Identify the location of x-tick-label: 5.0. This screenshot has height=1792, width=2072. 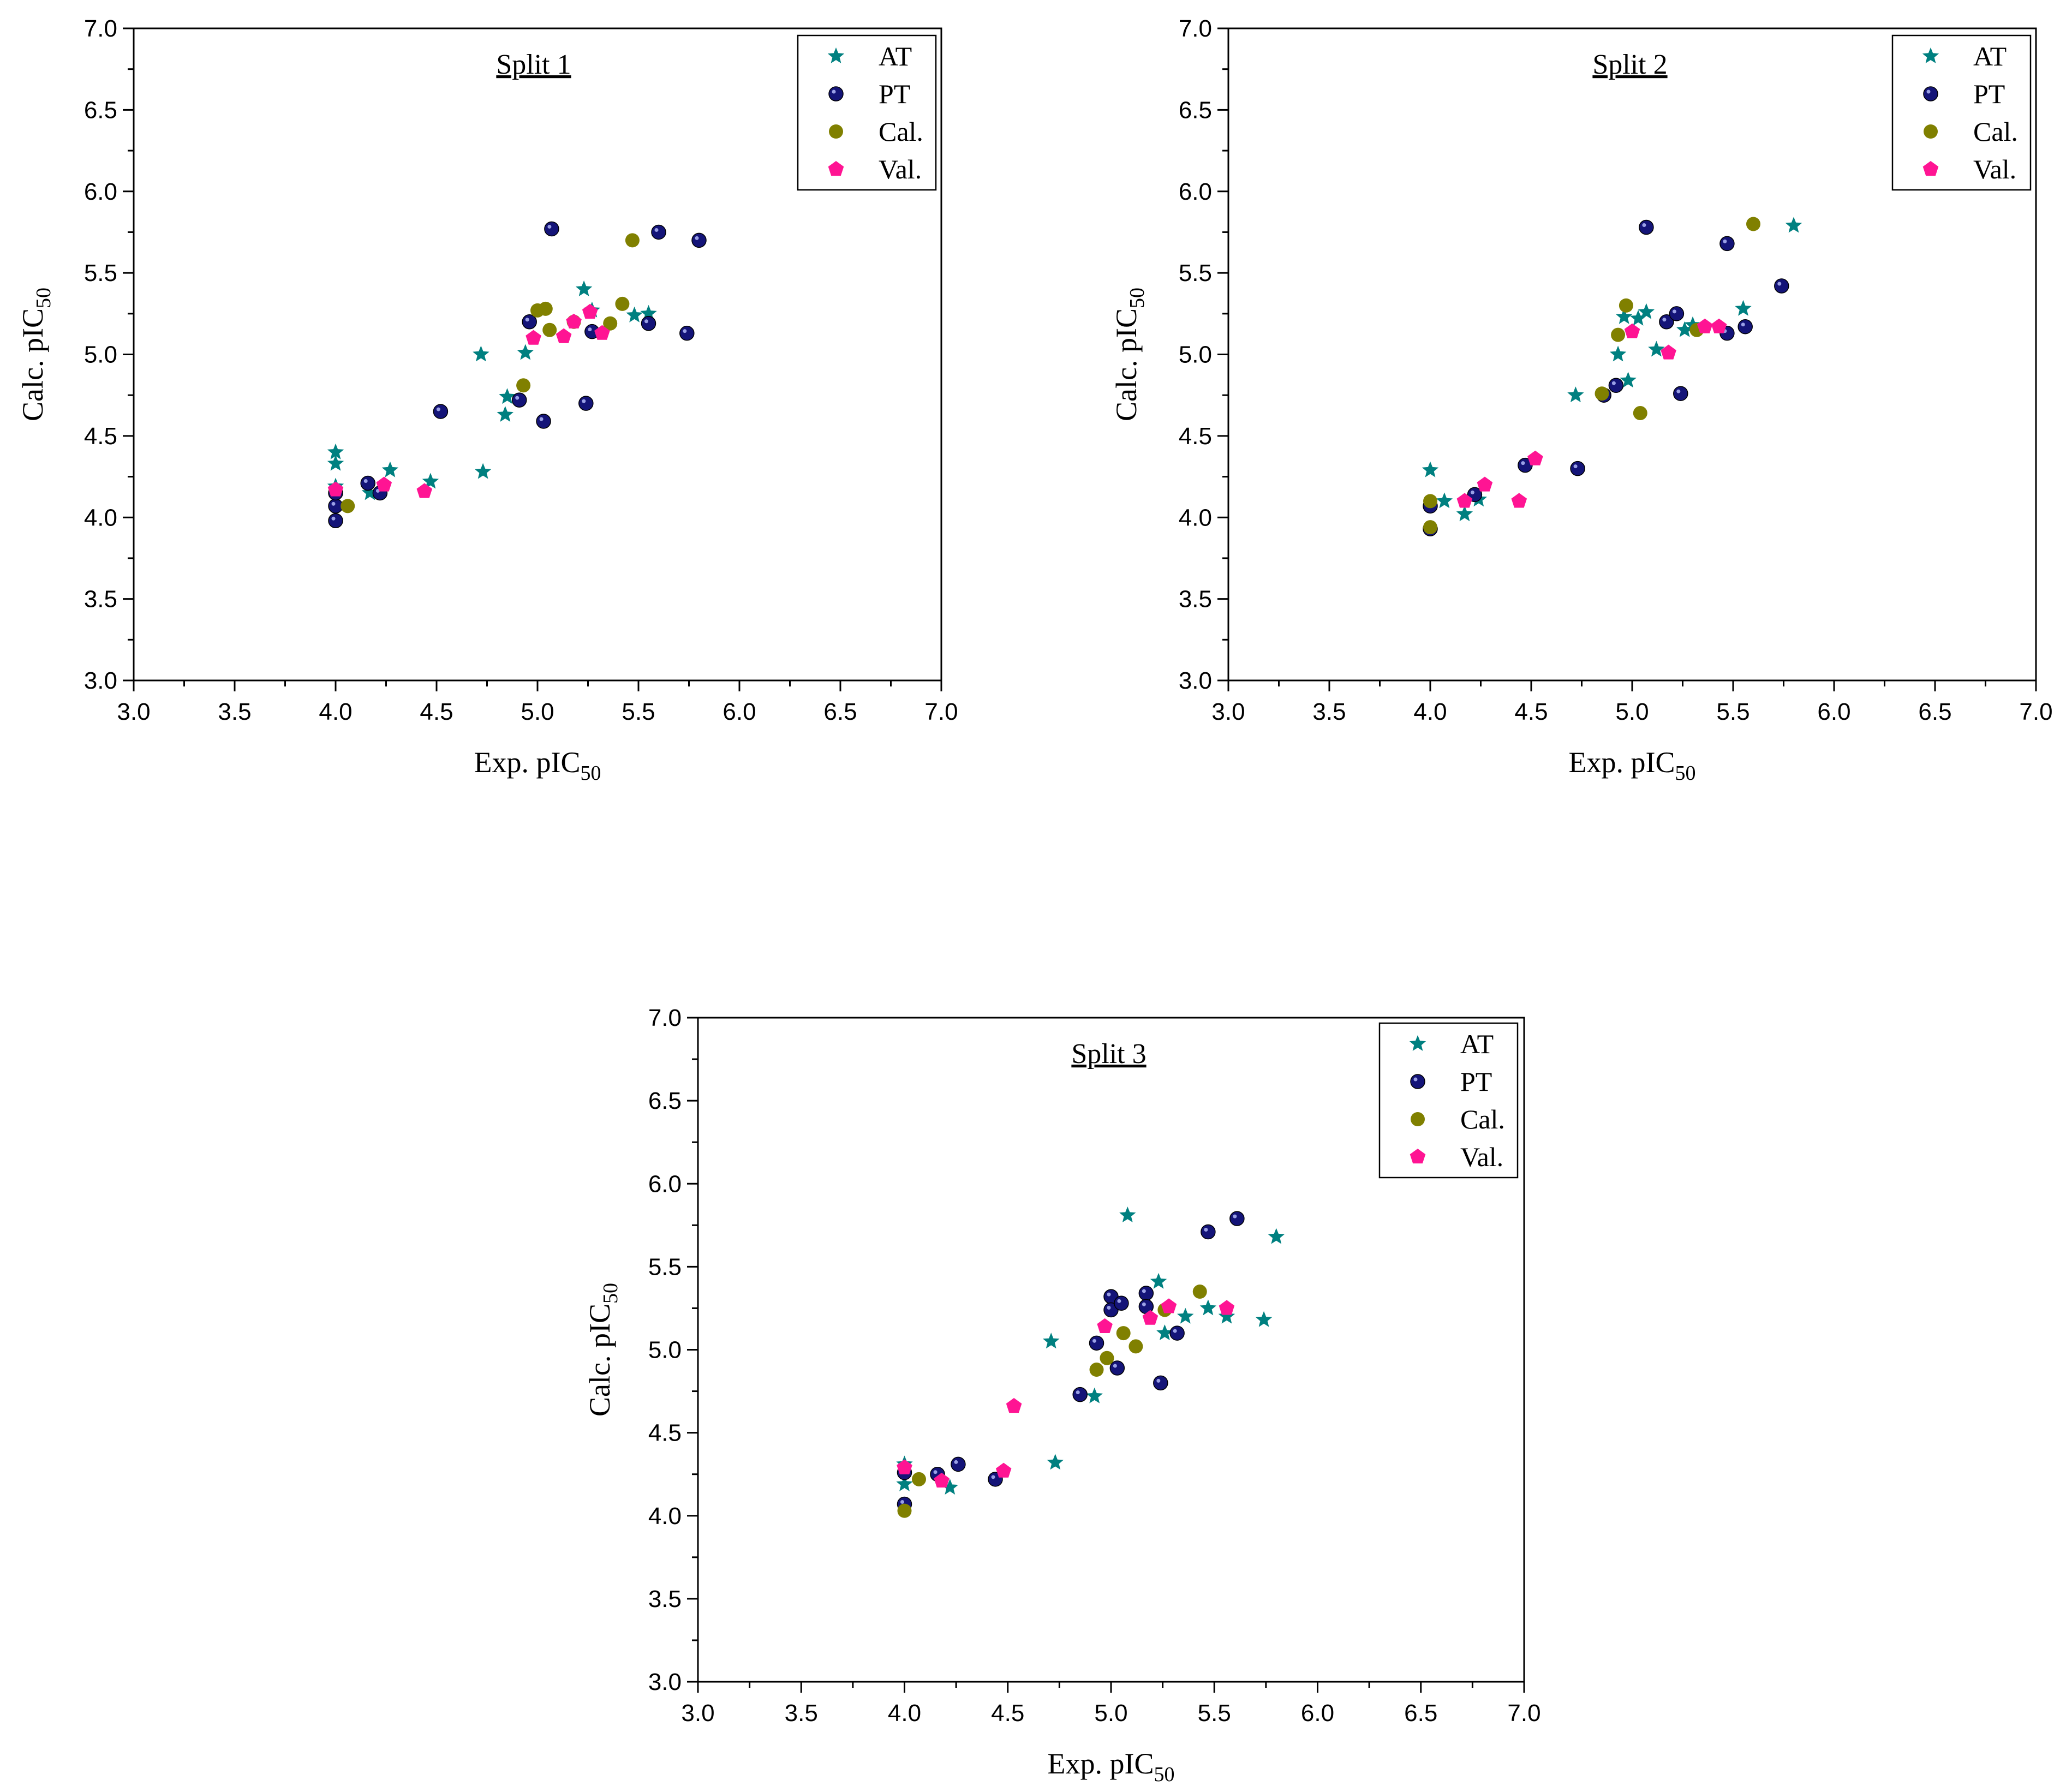
(1110, 1714).